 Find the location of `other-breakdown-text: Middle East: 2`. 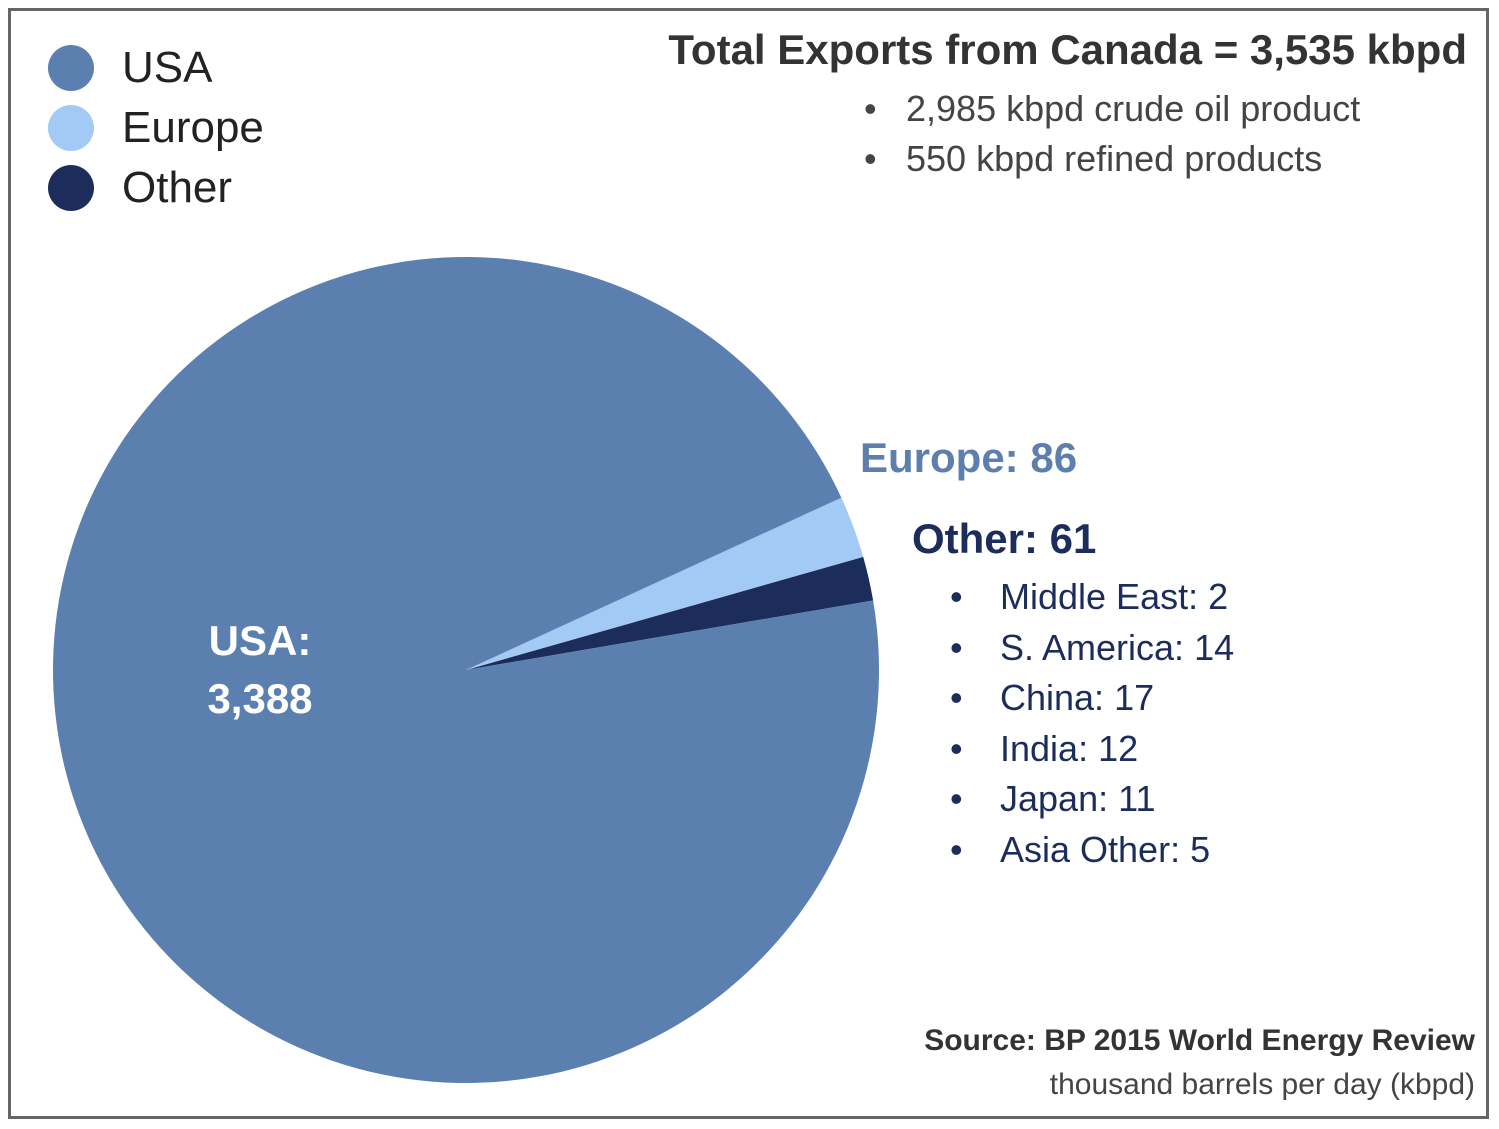

other-breakdown-text: Middle East: 2 is located at coordinates (1114, 596).